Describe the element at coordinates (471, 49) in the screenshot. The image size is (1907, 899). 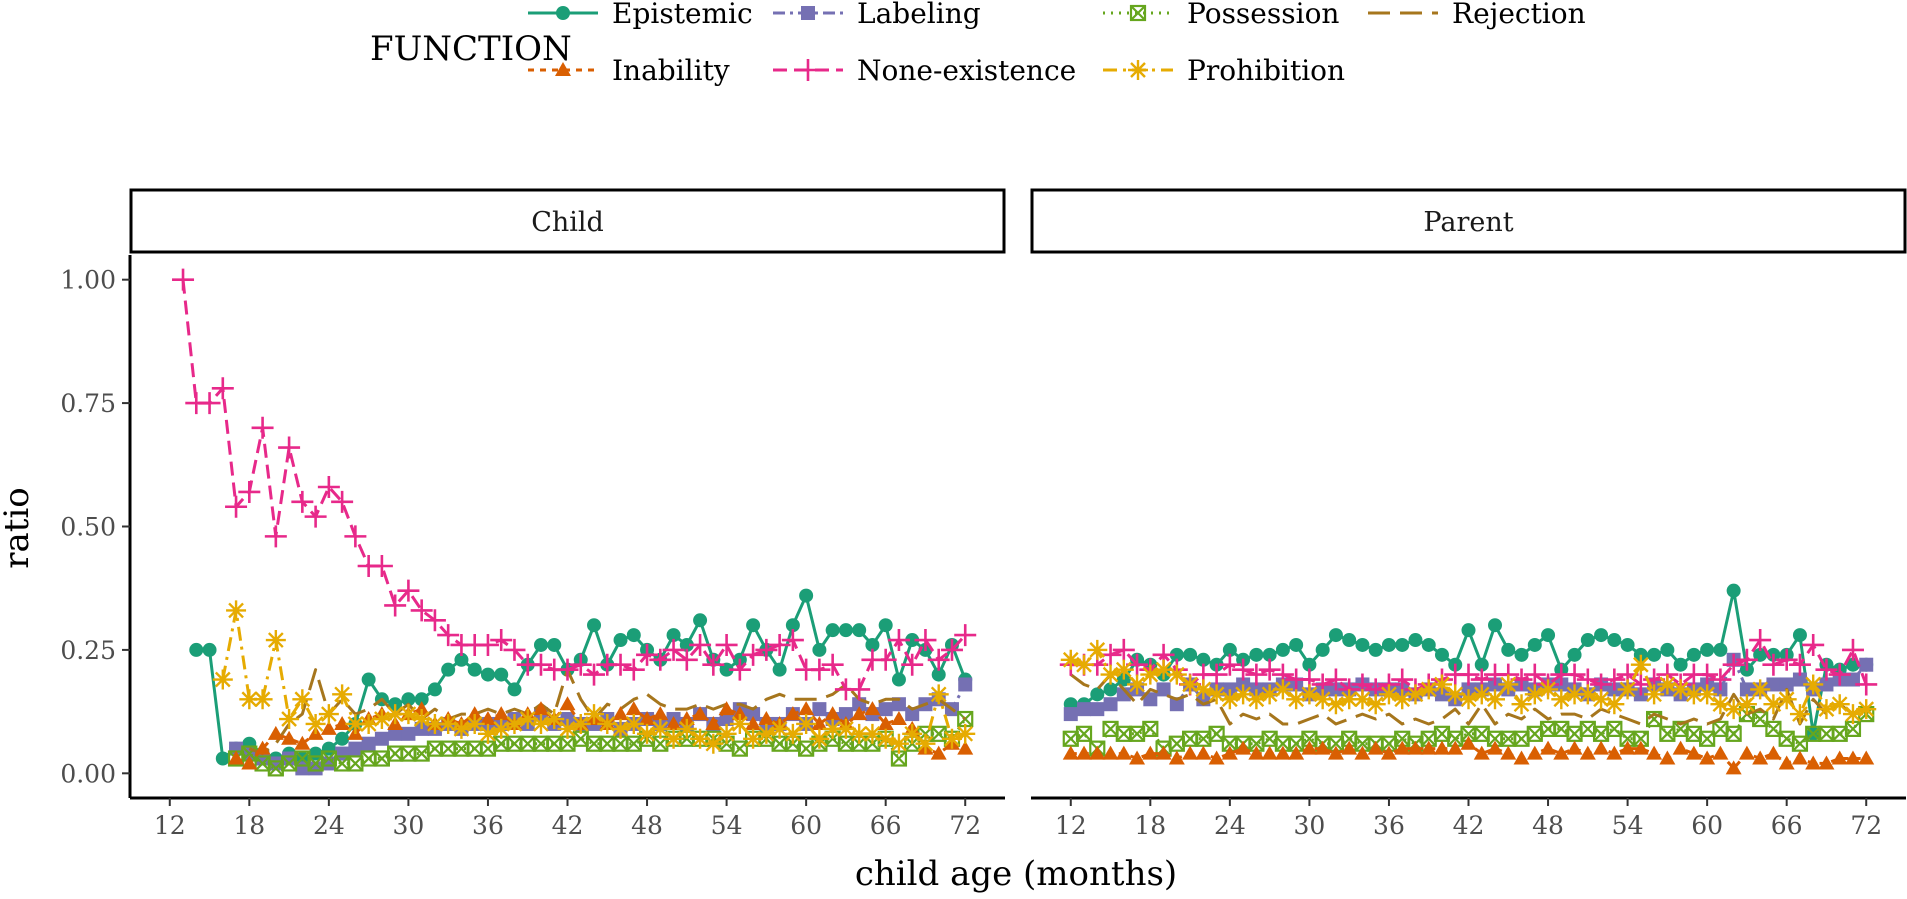
I see `legend-title: FUNCTION` at that location.